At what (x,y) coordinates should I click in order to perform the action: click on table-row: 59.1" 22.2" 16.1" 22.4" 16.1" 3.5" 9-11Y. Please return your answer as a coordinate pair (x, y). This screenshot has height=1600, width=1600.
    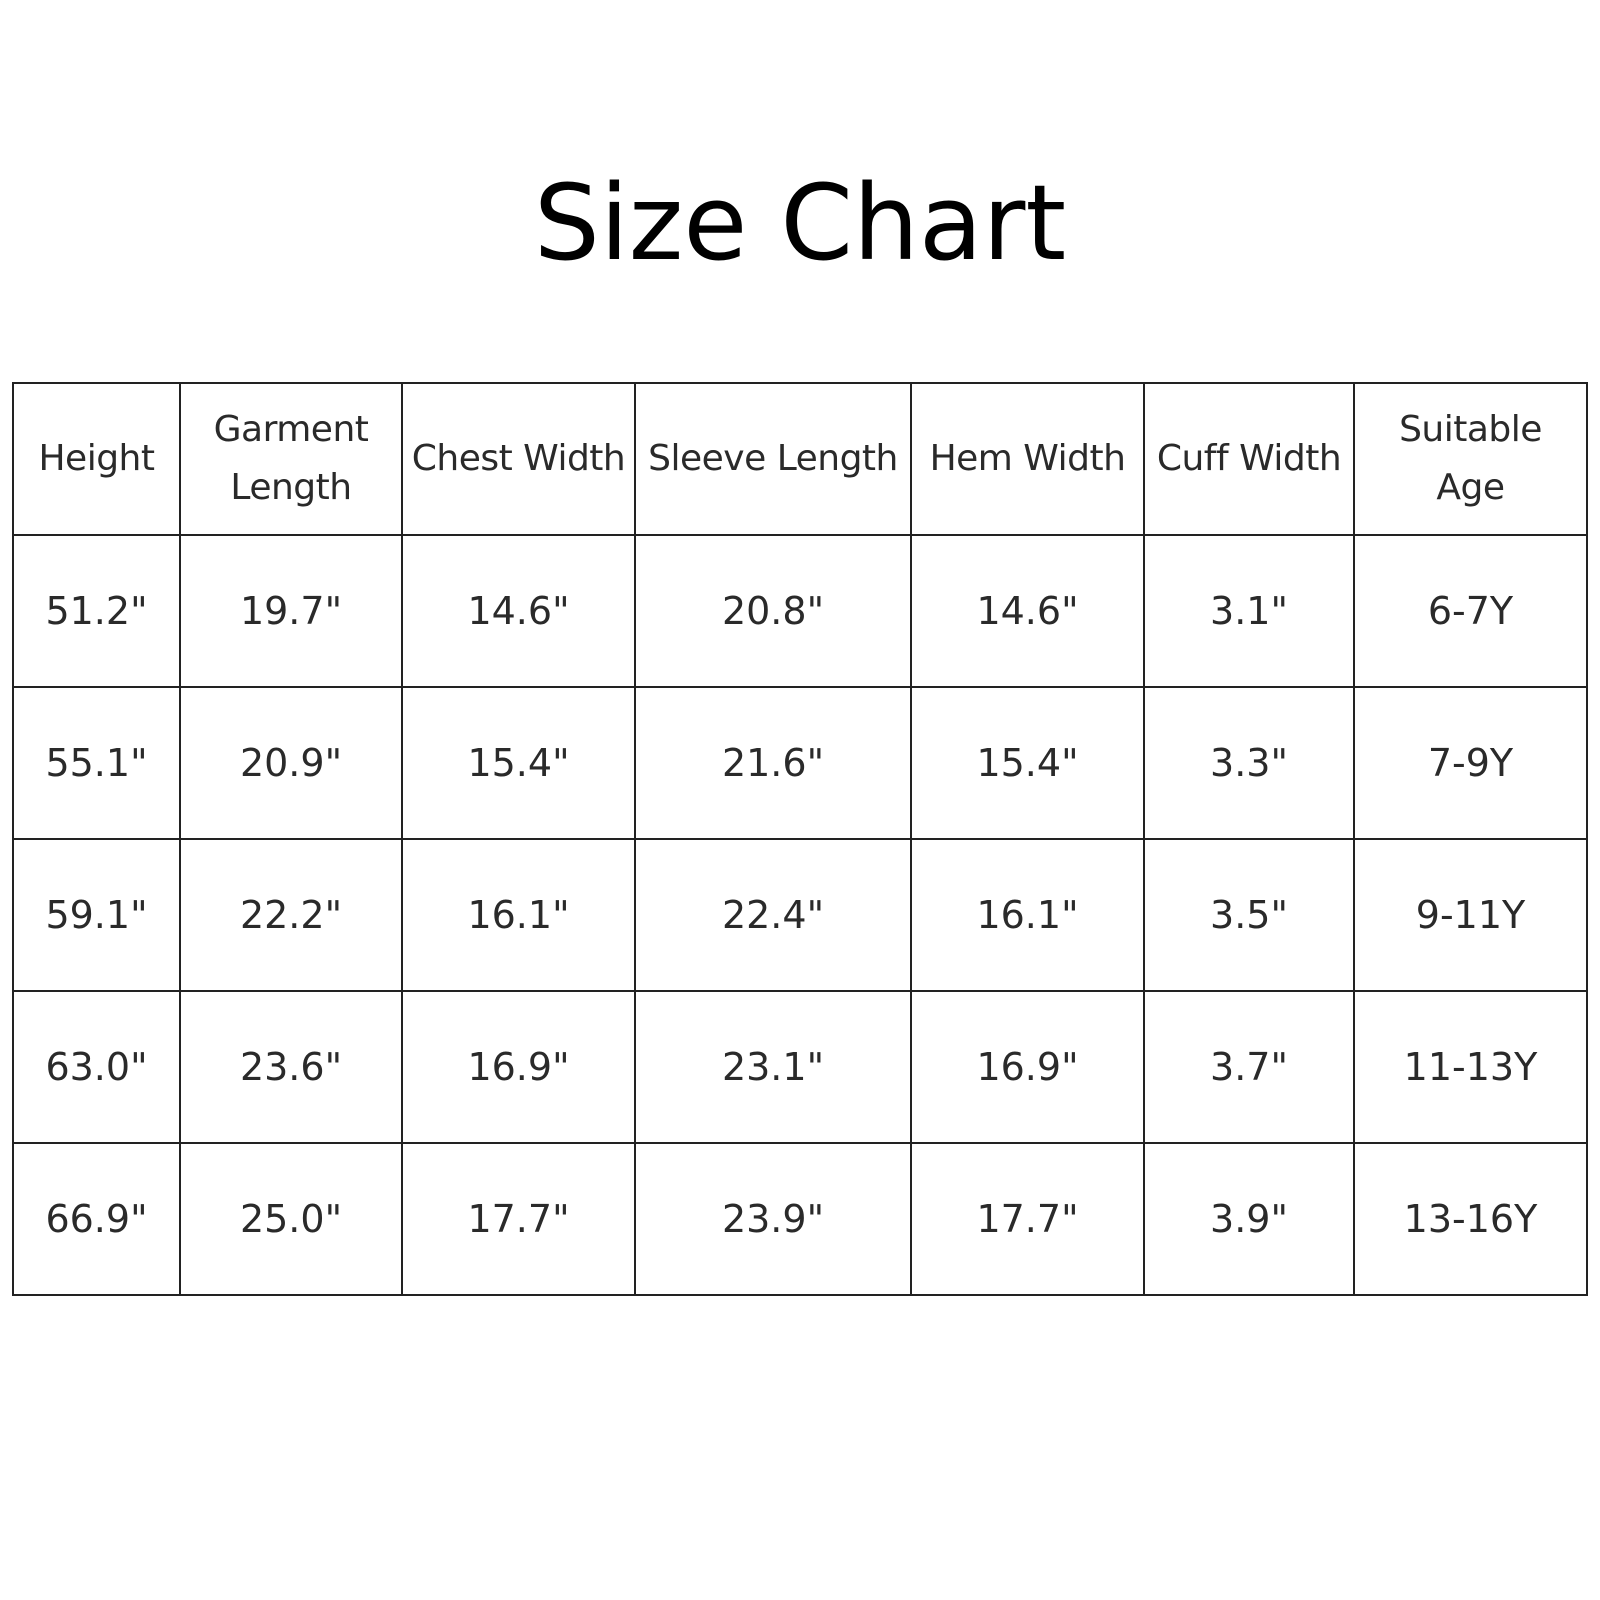
    Looking at the image, I should click on (800, 915).